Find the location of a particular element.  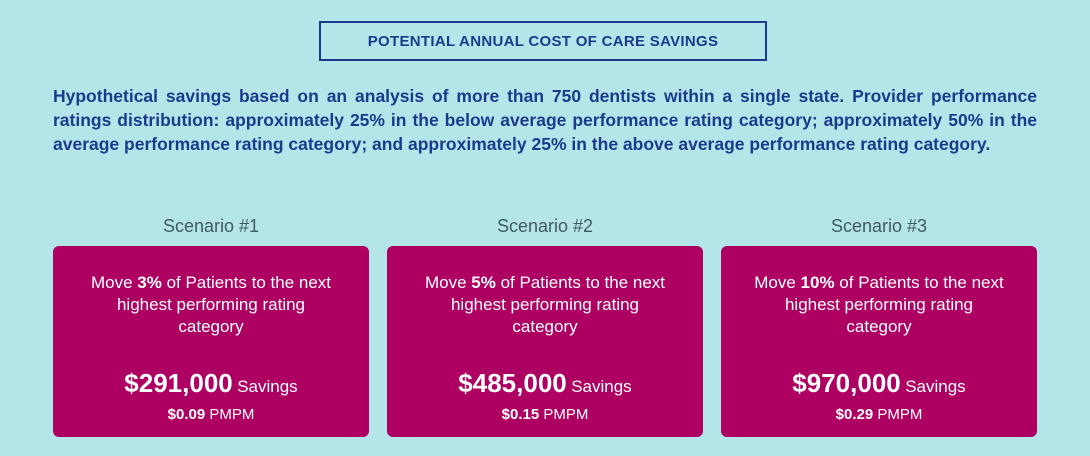

savings-amount: $970,000 is located at coordinates (846, 383).